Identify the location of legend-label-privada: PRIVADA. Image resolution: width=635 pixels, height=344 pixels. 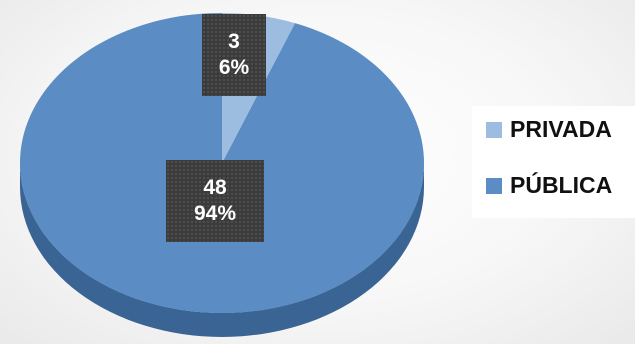
(561, 129).